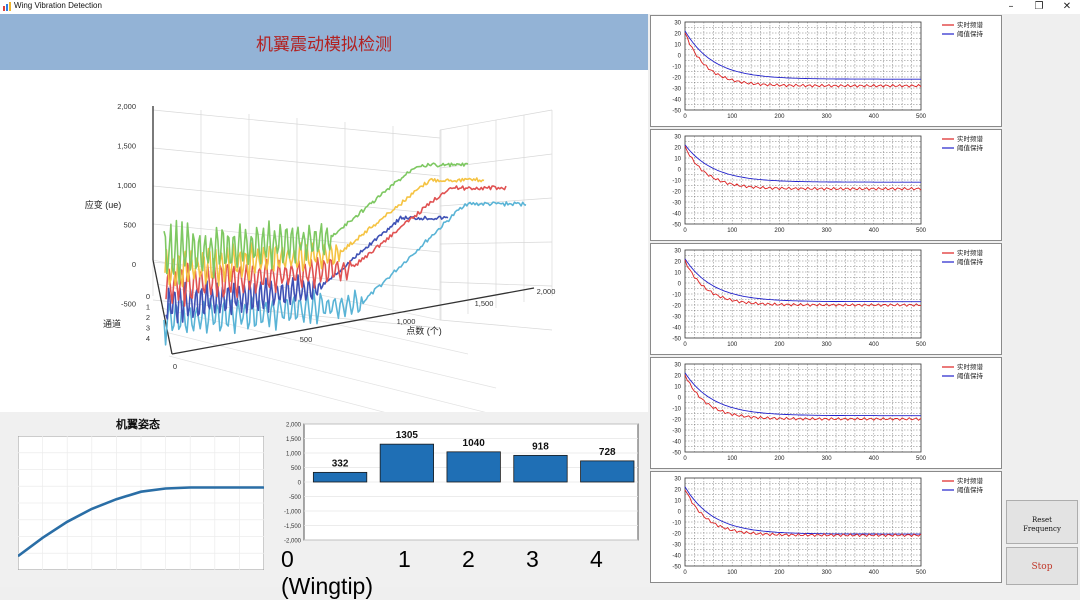  Describe the element at coordinates (134, 264) in the screenshot. I see `y-tick-label: 0` at that location.